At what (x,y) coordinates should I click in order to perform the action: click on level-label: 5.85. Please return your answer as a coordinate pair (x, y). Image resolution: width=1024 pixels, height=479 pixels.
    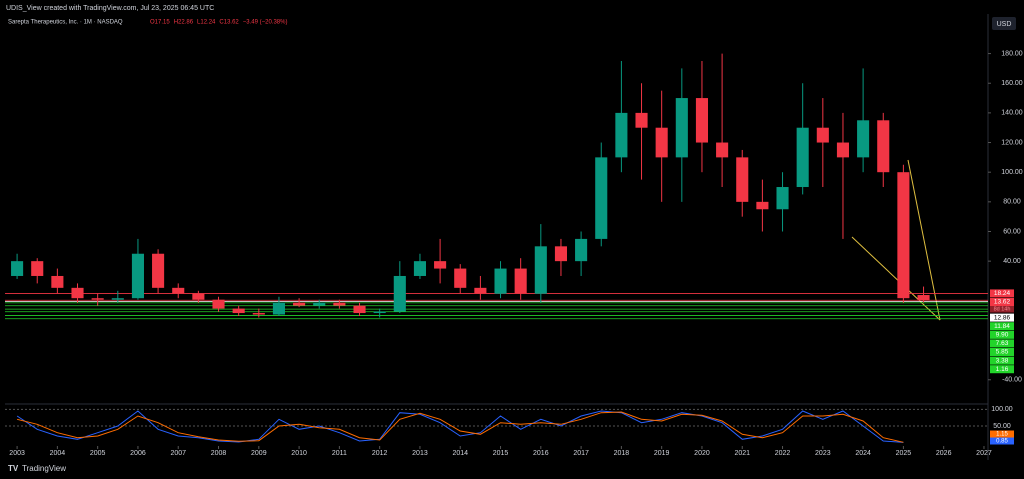
    Looking at the image, I should click on (1002, 352).